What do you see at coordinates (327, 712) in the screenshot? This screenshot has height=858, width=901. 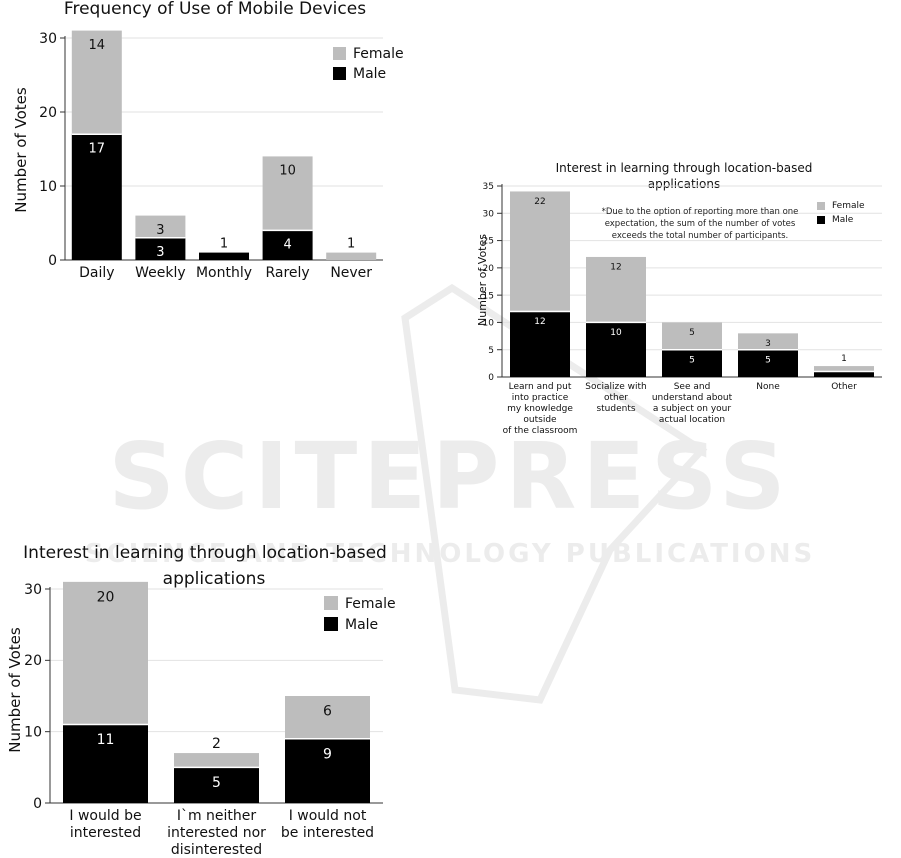 I see `bar-value-label-female: 6` at bounding box center [327, 712].